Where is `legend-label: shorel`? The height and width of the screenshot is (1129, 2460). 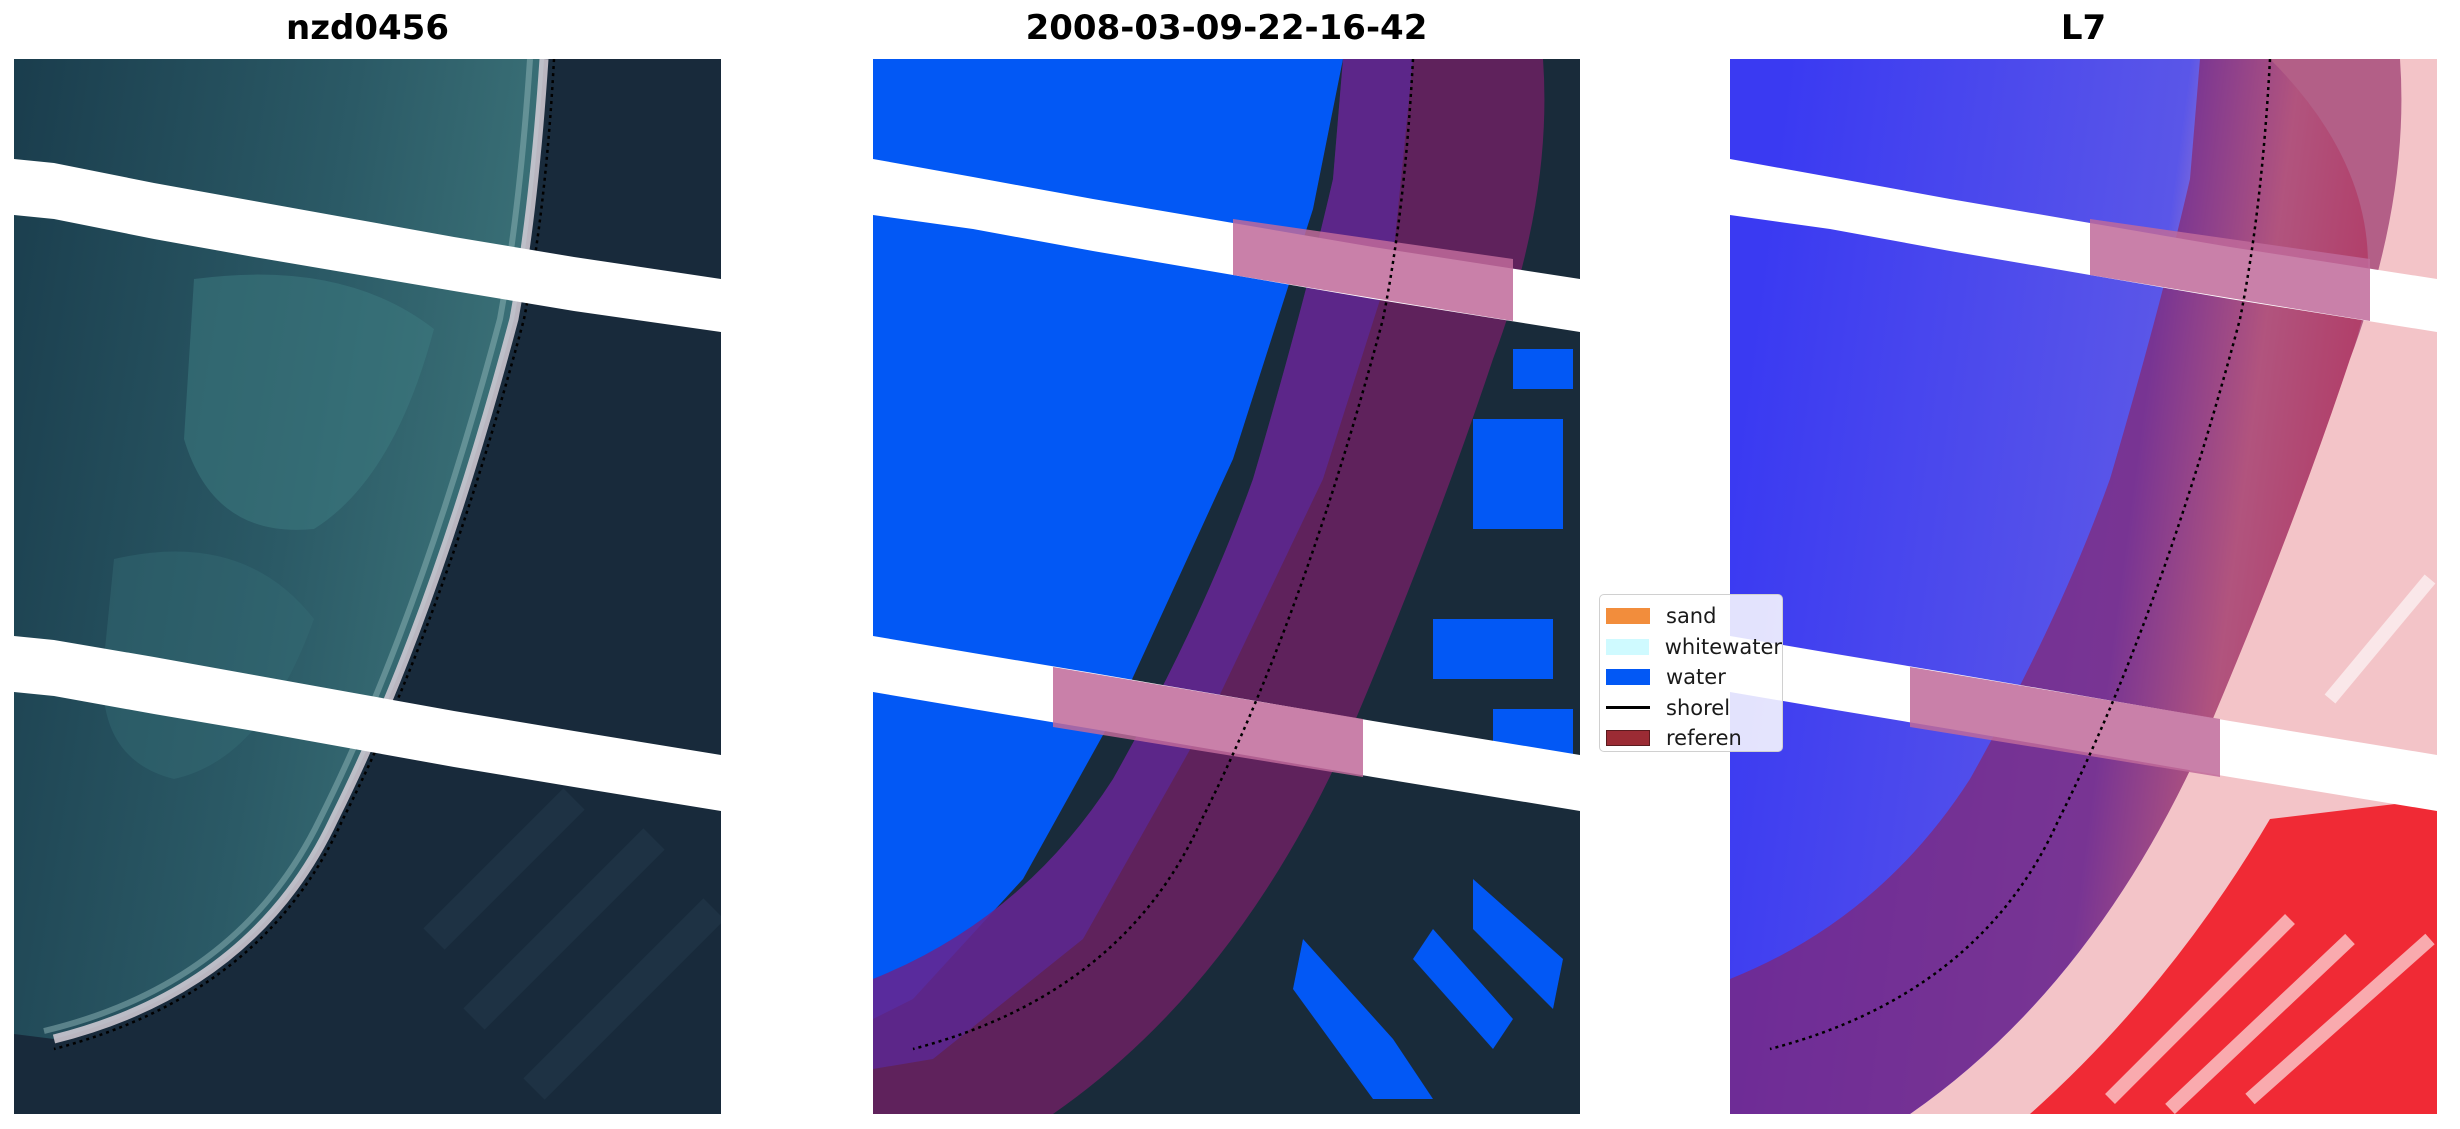
legend-label: shorel is located at coordinates (1698, 707).